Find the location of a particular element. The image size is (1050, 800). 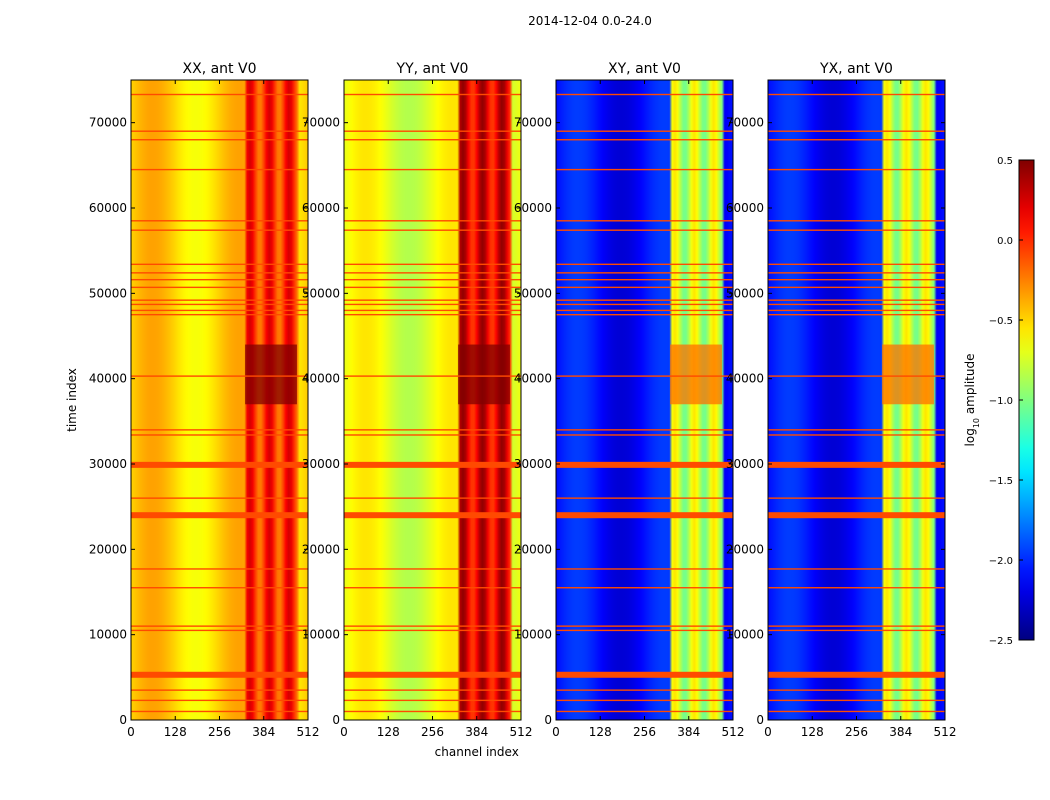

x-axis-label: channel index is located at coordinates (477, 752).